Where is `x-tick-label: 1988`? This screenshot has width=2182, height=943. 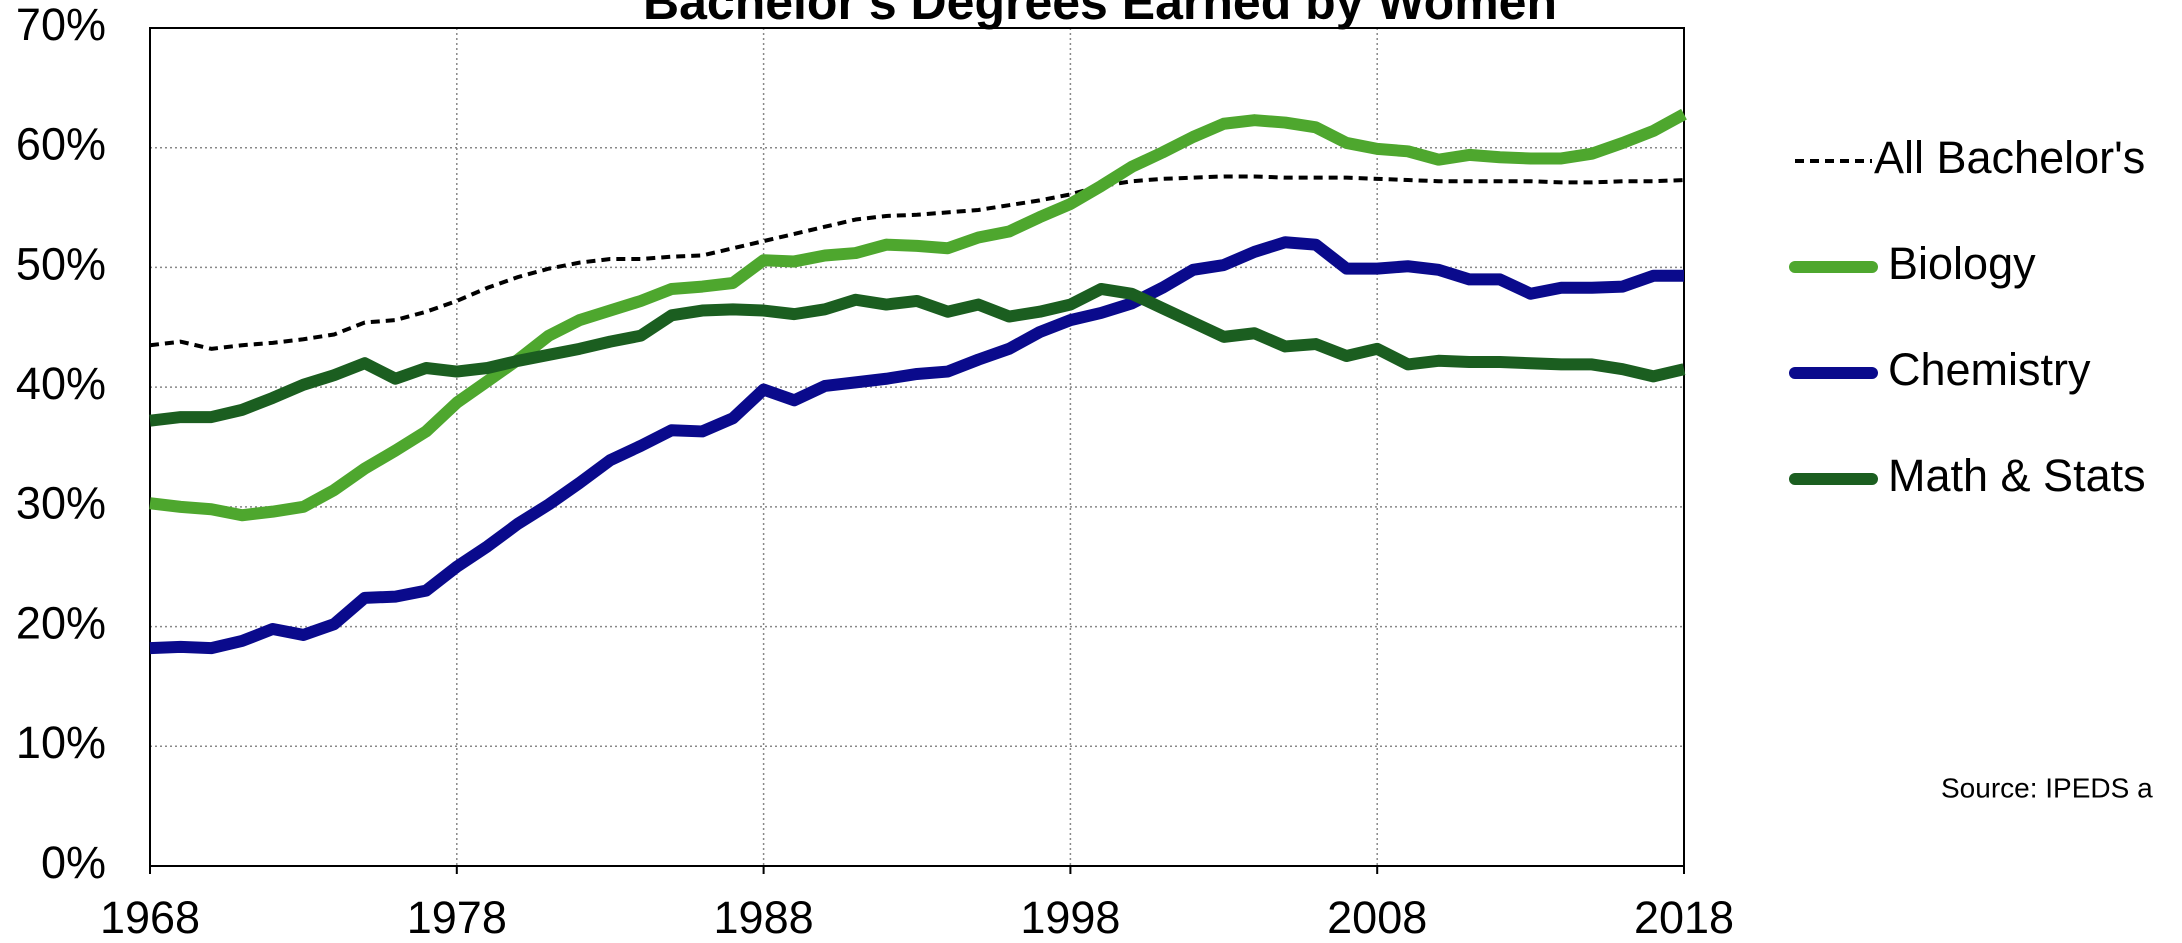 x-tick-label: 1988 is located at coordinates (764, 917).